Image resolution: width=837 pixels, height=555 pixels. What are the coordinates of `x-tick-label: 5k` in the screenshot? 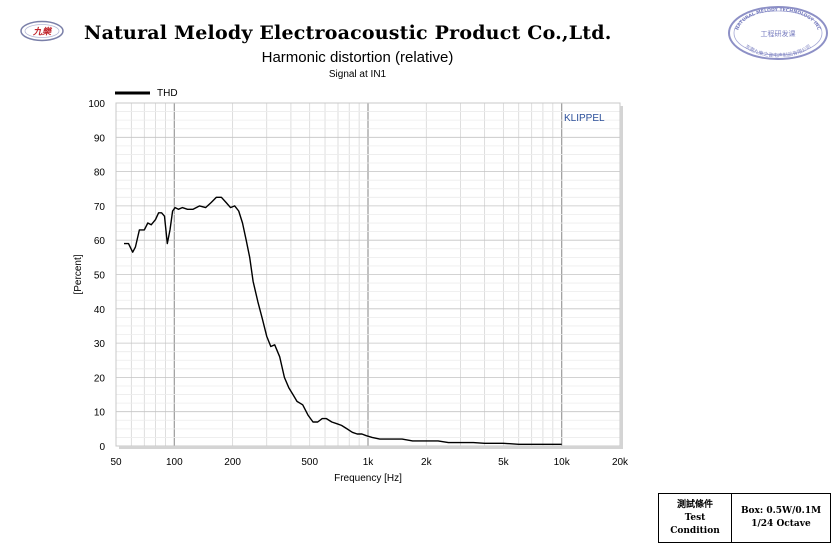 It's located at (504, 462).